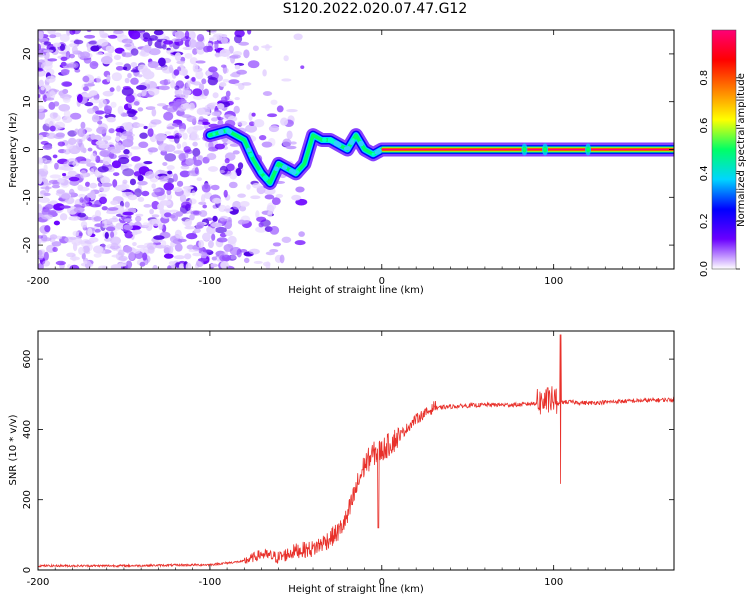 This screenshot has height=600, width=750. What do you see at coordinates (27, 245) in the screenshot?
I see `spectrogram-y-tick-label: -20` at bounding box center [27, 245].